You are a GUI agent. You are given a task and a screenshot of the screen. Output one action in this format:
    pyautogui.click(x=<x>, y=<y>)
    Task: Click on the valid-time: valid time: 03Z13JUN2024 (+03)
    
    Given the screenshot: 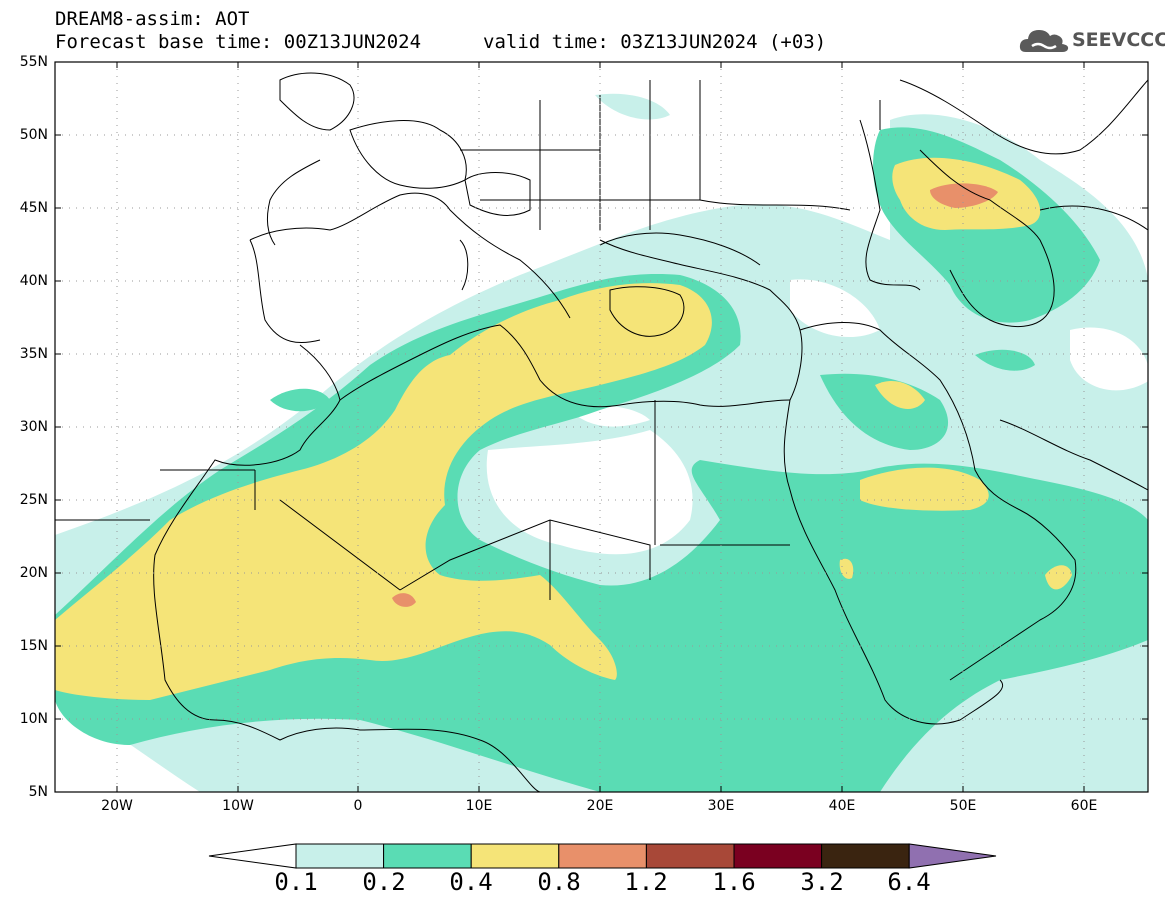 What is the action you would take?
    pyautogui.click(x=655, y=42)
    